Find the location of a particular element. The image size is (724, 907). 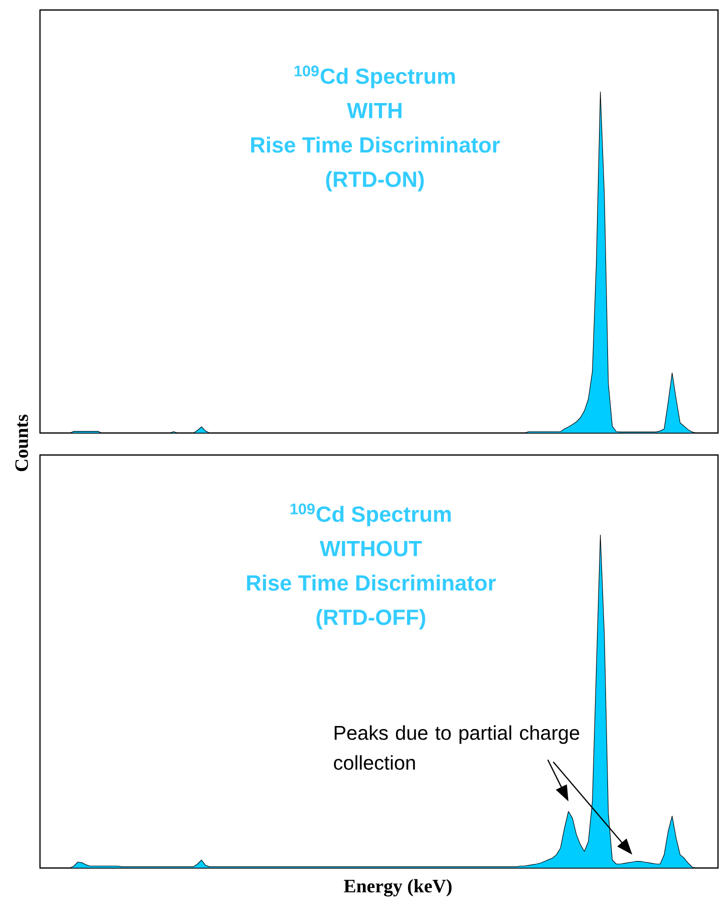

chart-subtitle: WITHOUT is located at coordinates (371, 548).